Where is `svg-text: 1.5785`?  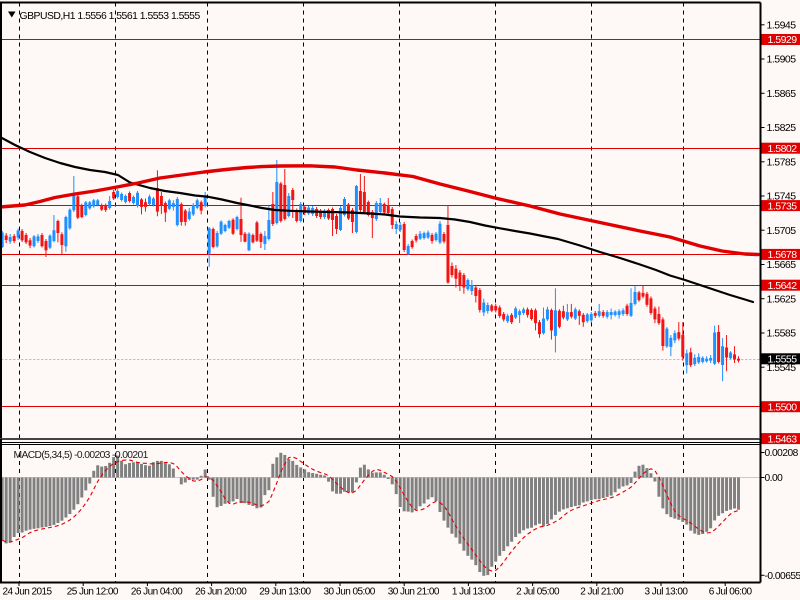 svg-text: 1.5785 is located at coordinates (782, 162).